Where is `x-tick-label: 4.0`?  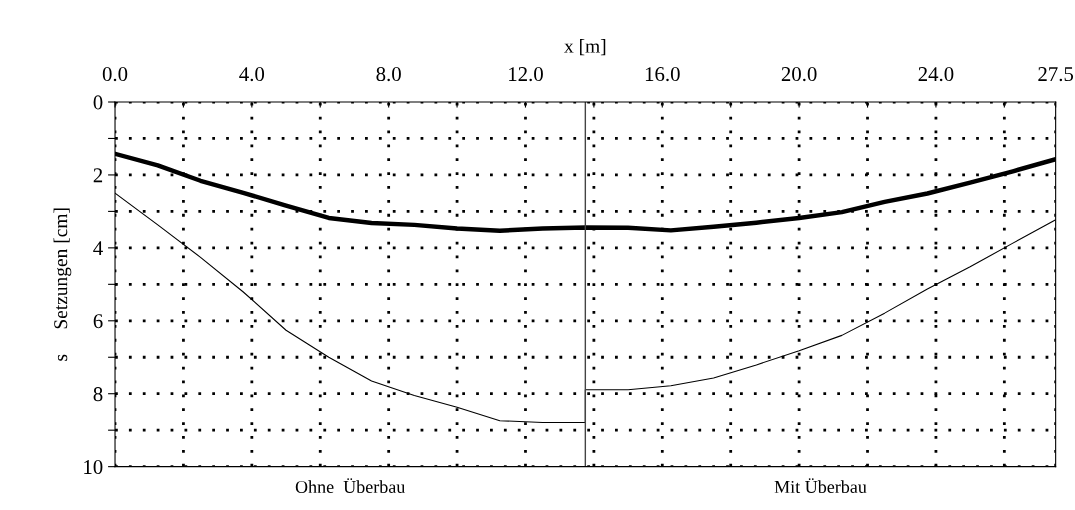 x-tick-label: 4.0 is located at coordinates (252, 74).